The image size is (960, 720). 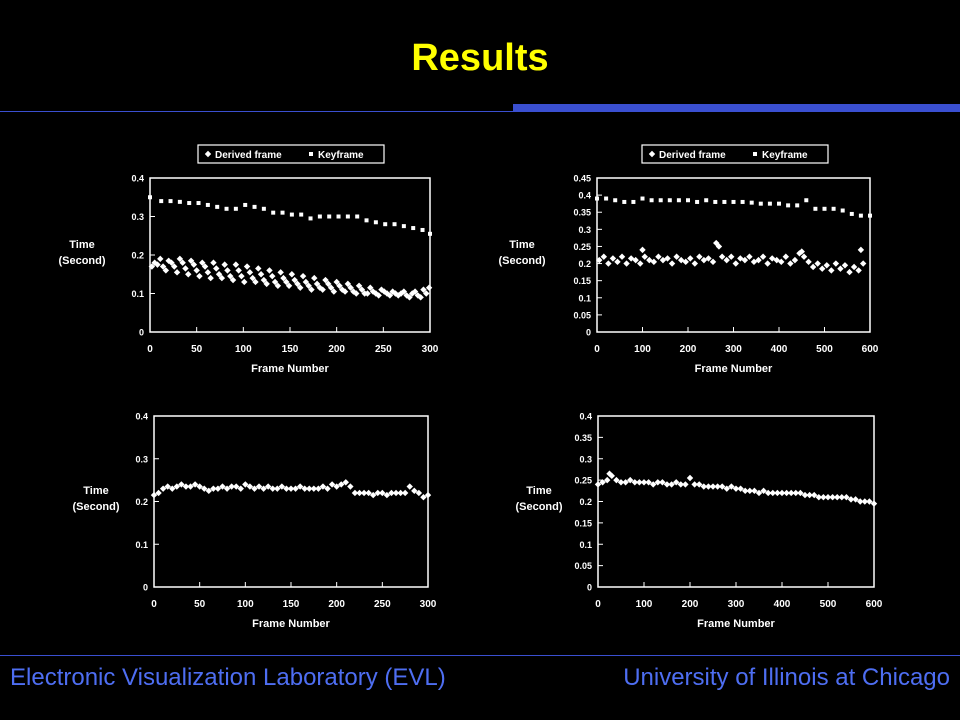 I want to click on y-axis-label: Time, so click(x=521, y=245).